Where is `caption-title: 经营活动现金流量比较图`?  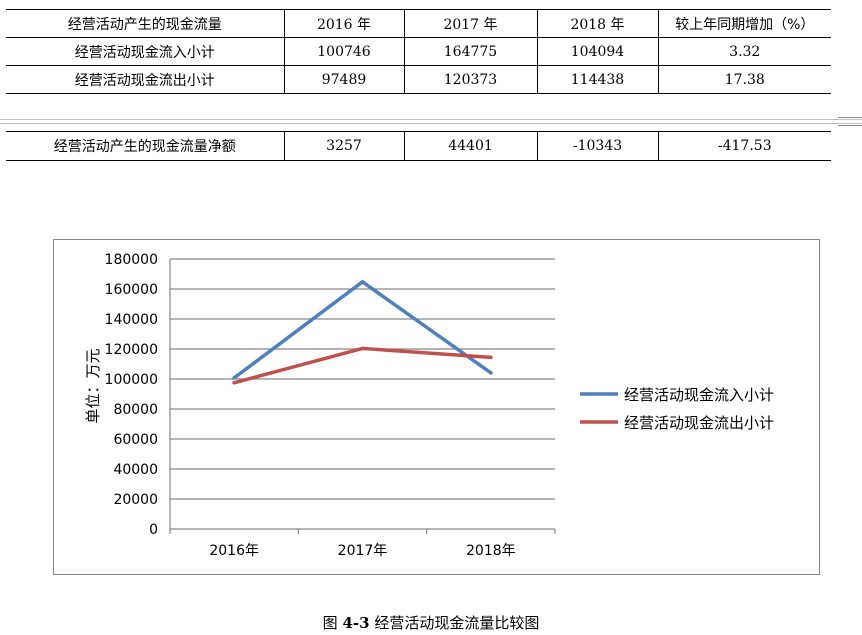
caption-title: 经营活动现金流量比较图 is located at coordinates (454, 623).